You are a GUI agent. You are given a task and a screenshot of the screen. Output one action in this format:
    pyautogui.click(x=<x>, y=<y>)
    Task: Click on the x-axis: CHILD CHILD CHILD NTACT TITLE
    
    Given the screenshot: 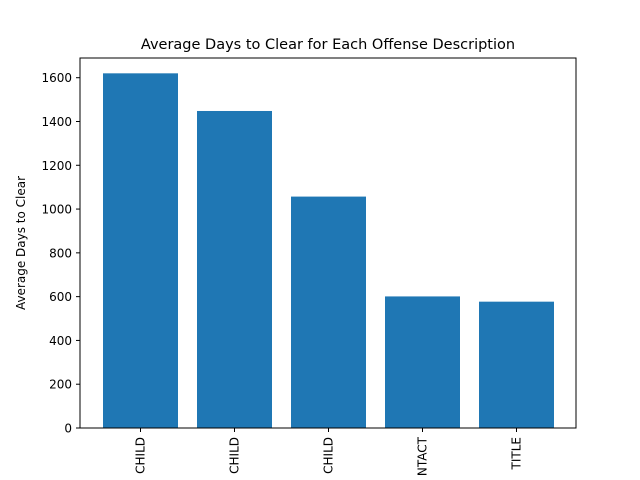 What is the action you would take?
    pyautogui.click(x=329, y=452)
    